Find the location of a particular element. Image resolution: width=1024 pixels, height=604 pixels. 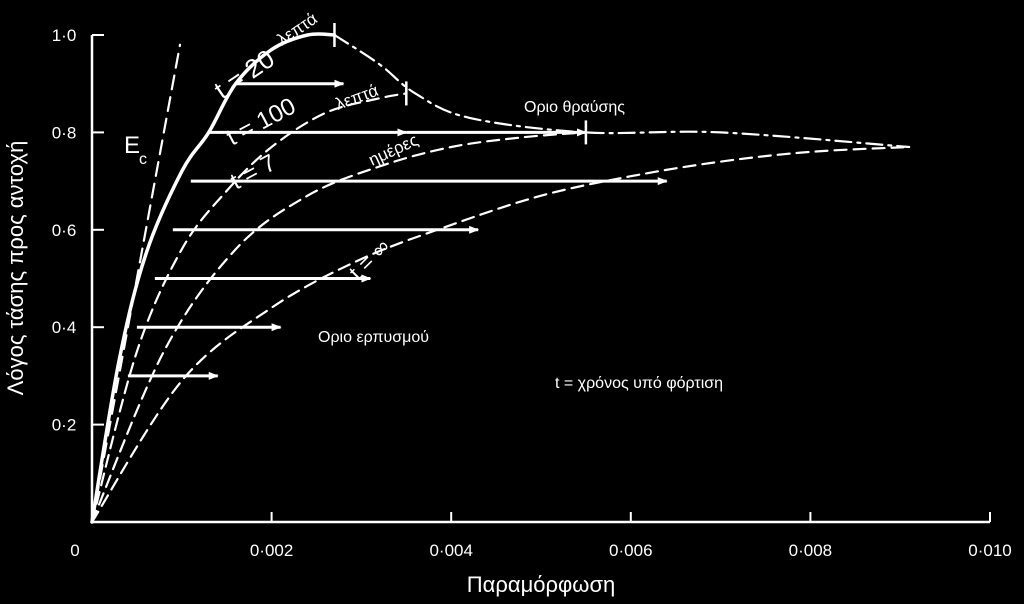

y-tick-label: 0·6 is located at coordinates (64, 230).